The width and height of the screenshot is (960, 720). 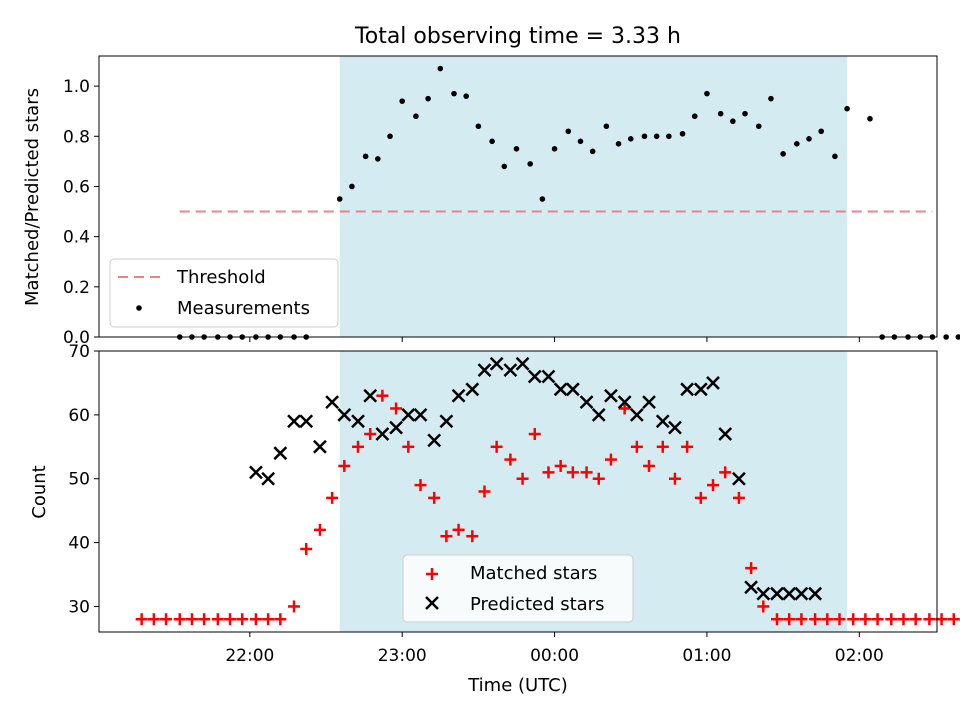 I want to click on x-tick-label: 01:00, so click(x=706, y=656).